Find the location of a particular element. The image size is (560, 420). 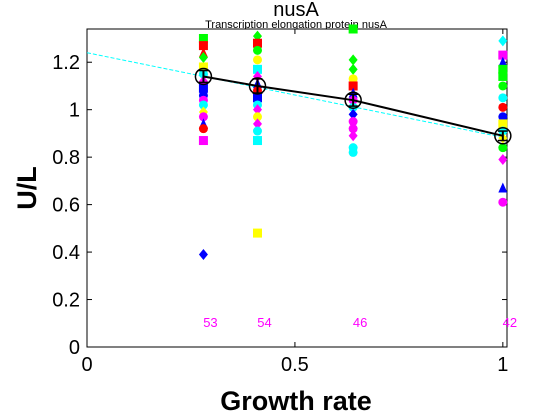

y-tick-label: 1 is located at coordinates (74, 111).